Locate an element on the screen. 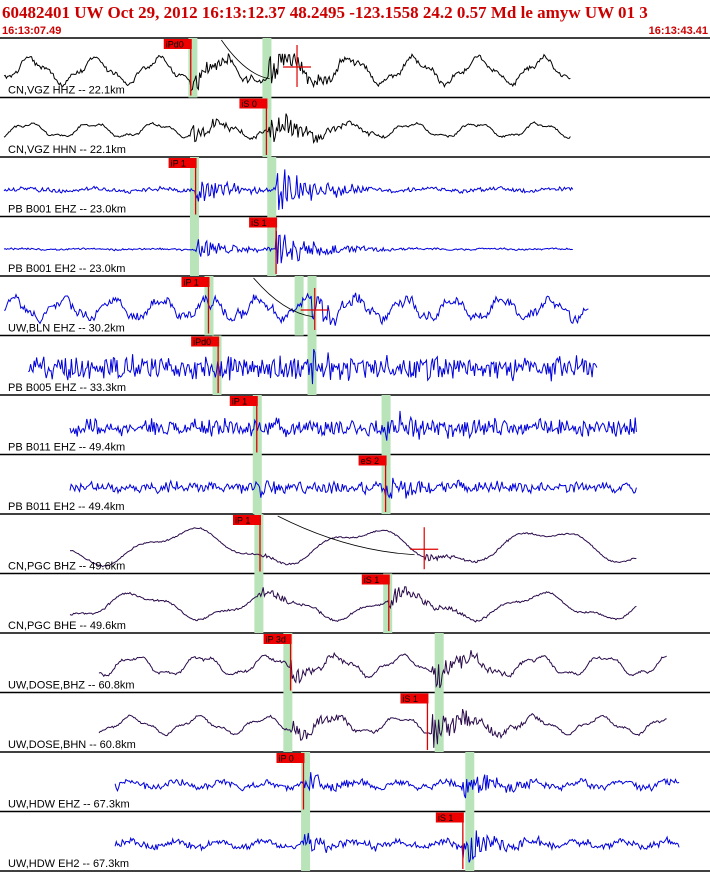 This screenshot has width=710, height=878. trace-panel: iP 0 UW,HDW EHZ -- 67.3km is located at coordinates (355, 782).